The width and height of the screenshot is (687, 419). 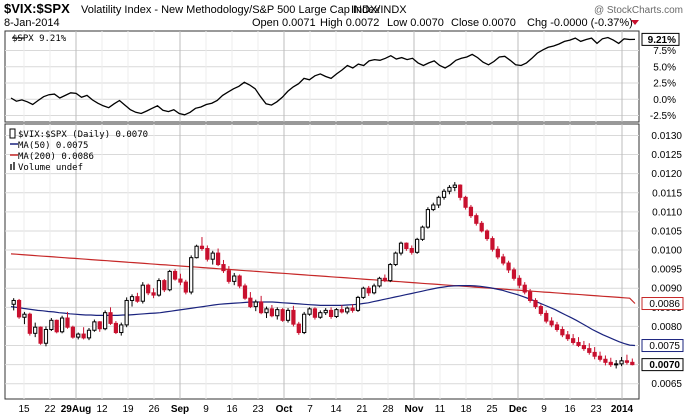 I want to click on x-tick-label: 23, so click(x=596, y=409).